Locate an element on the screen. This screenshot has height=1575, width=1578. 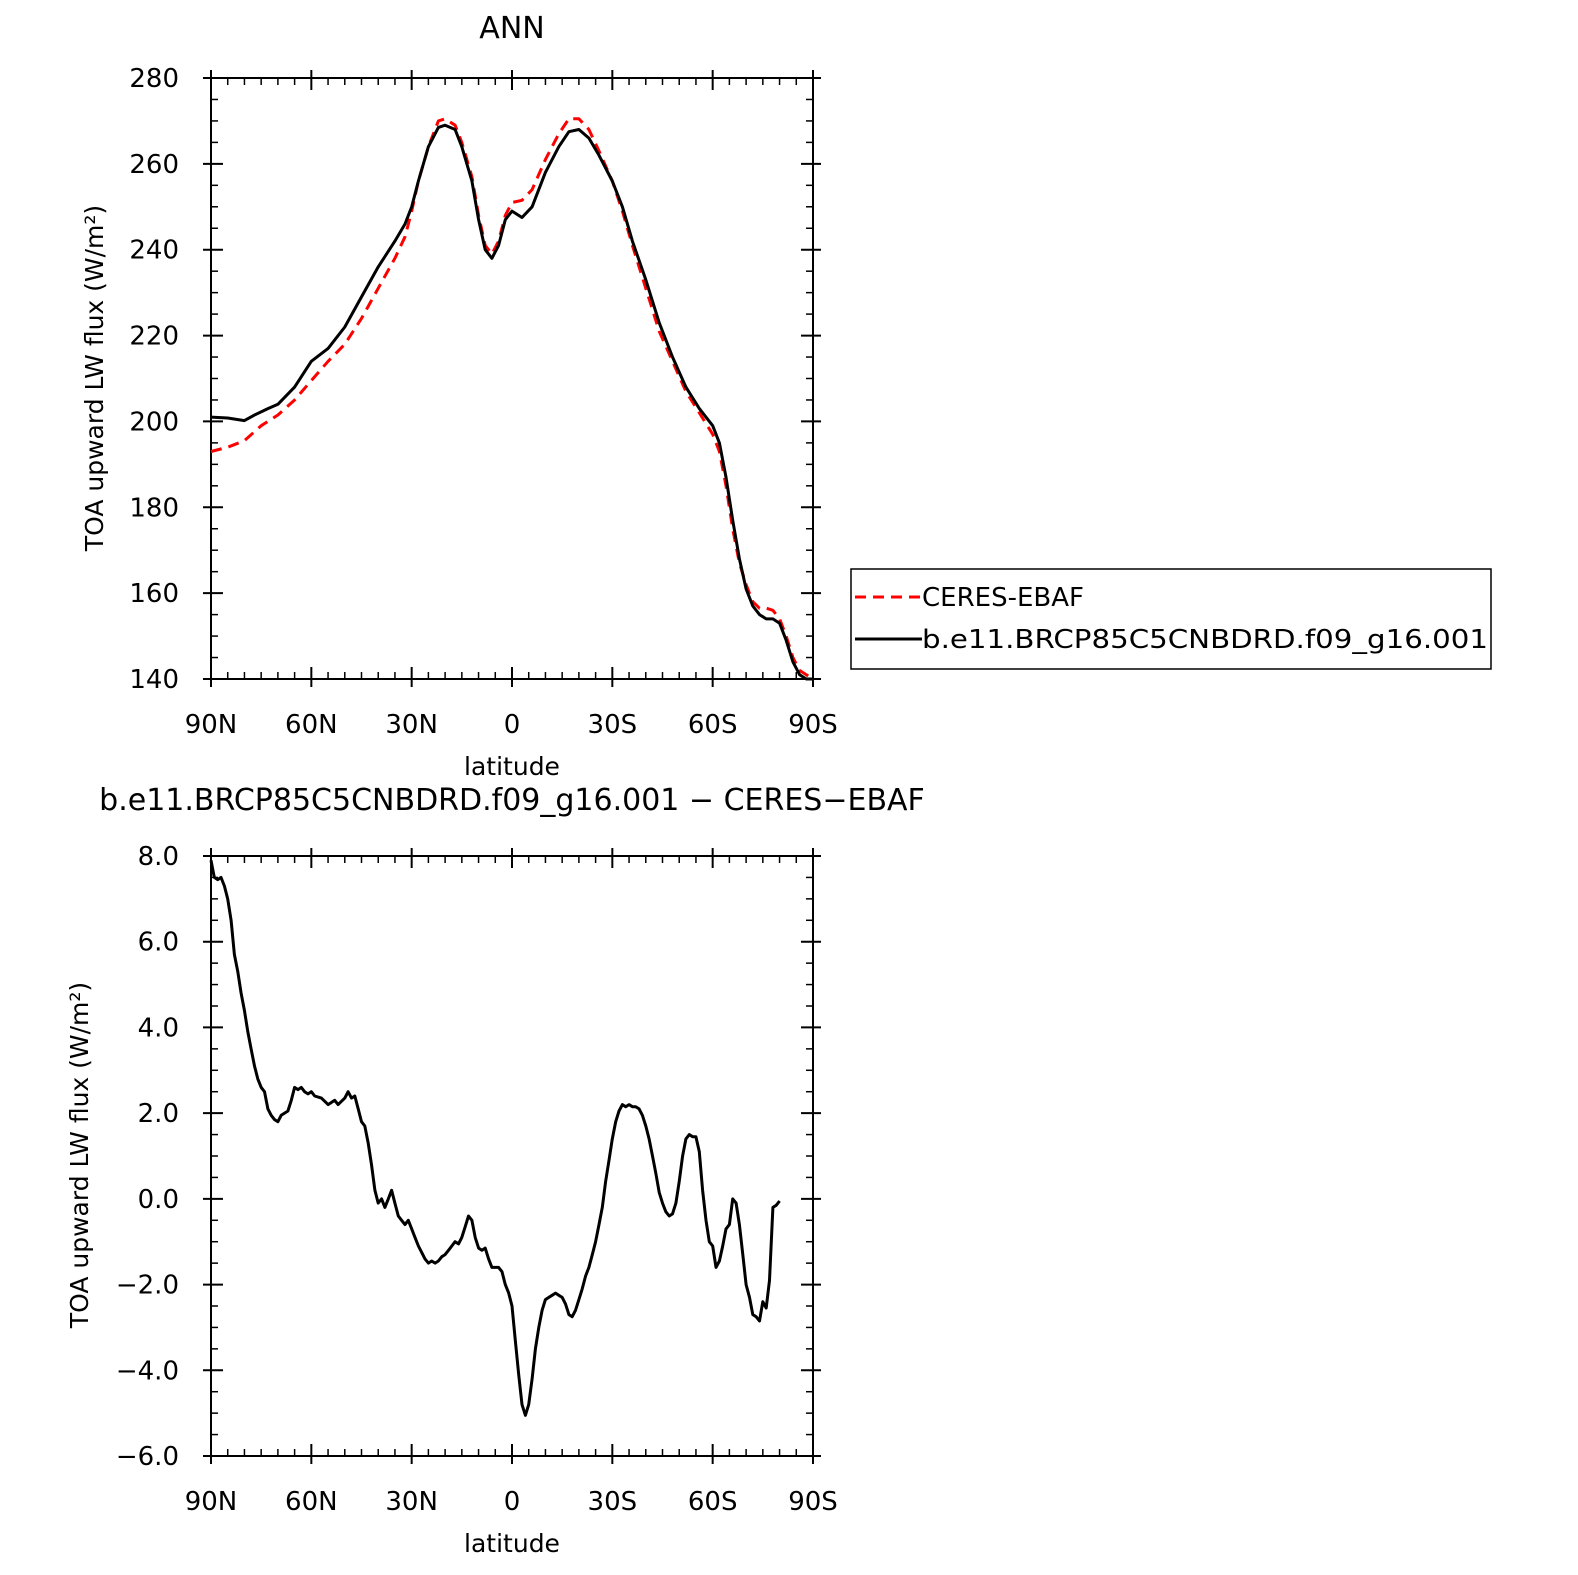
top-x-tick-label: 30N is located at coordinates (411, 725).